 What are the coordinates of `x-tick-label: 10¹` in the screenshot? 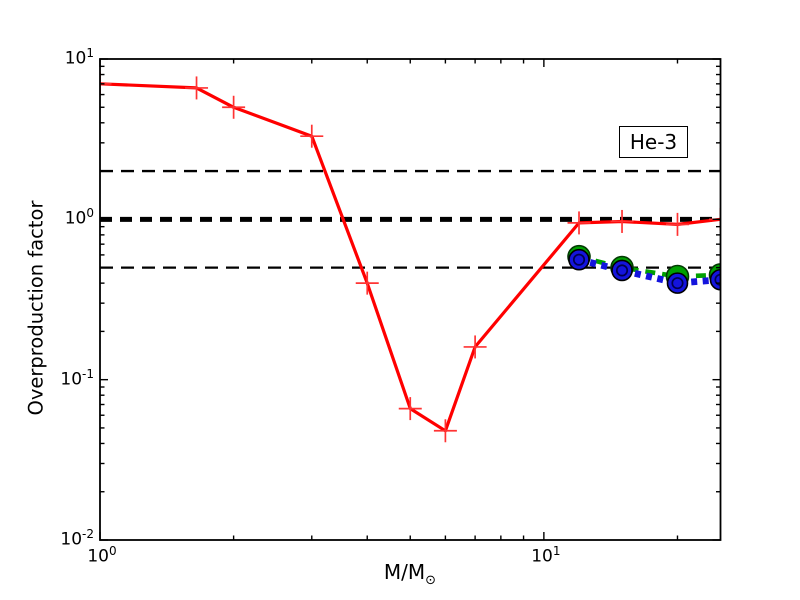 It's located at (546, 555).